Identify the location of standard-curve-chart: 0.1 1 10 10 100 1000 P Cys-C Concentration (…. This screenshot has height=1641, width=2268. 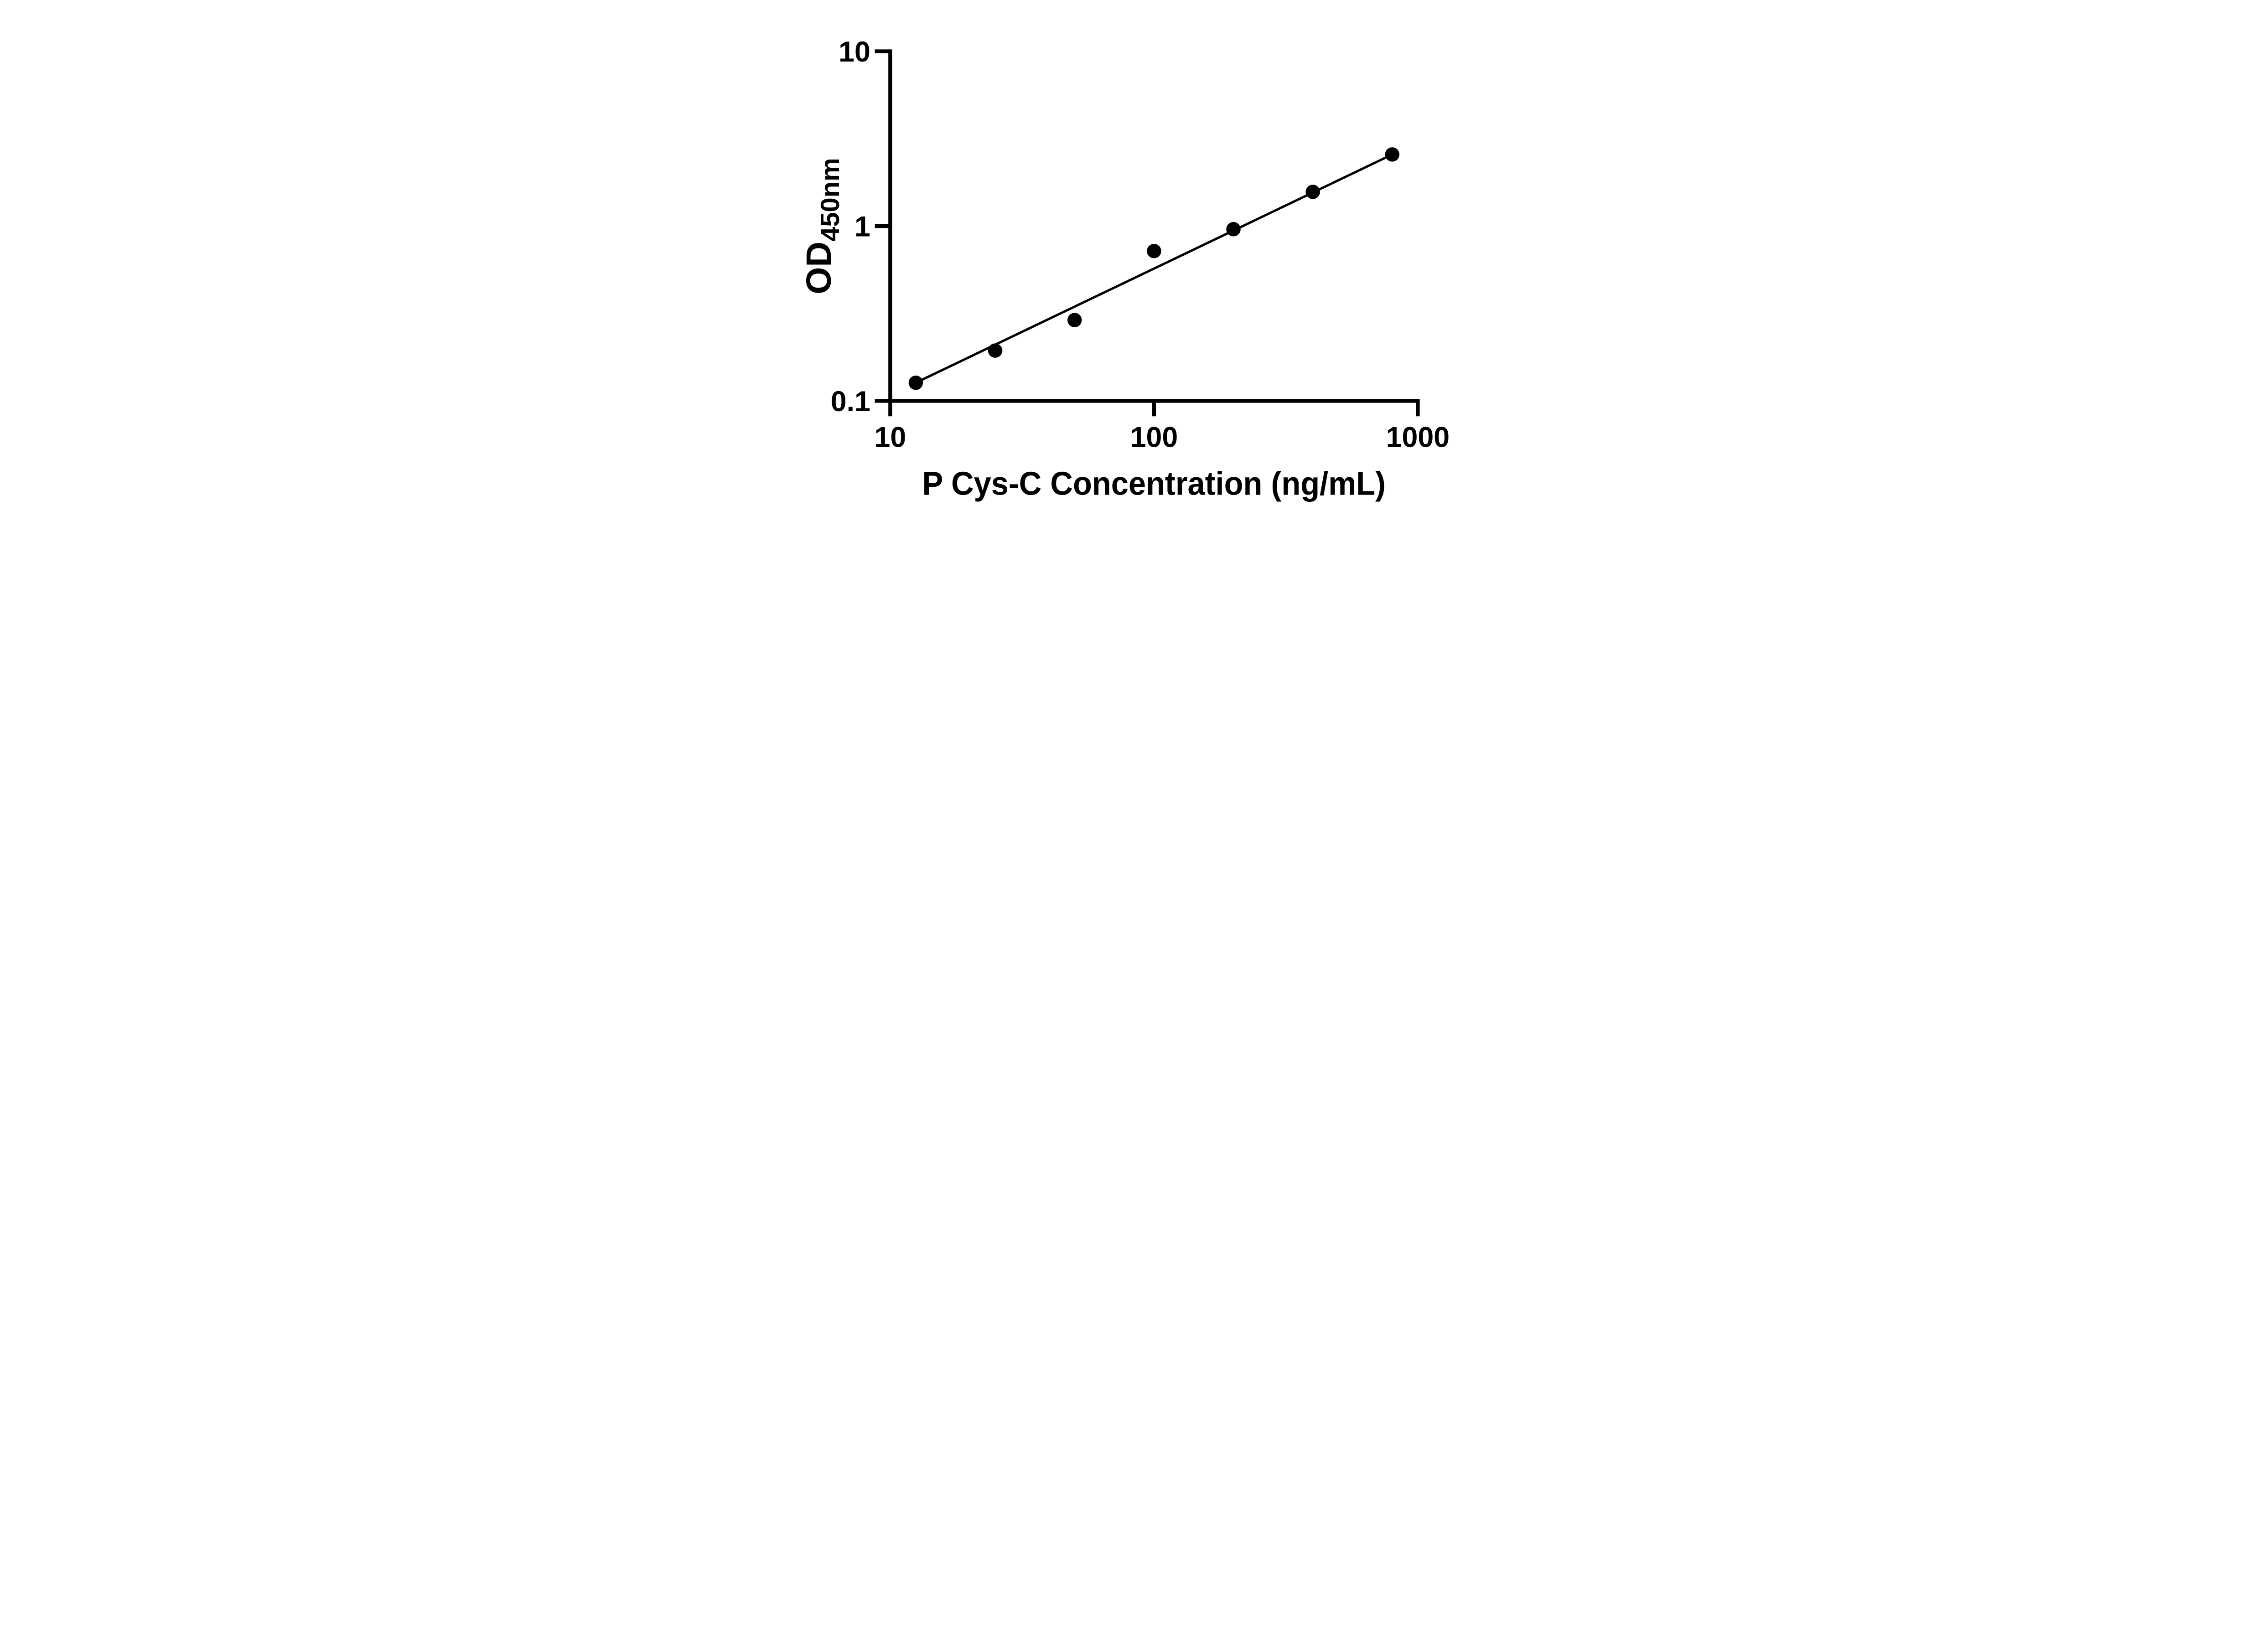
(1134, 264).